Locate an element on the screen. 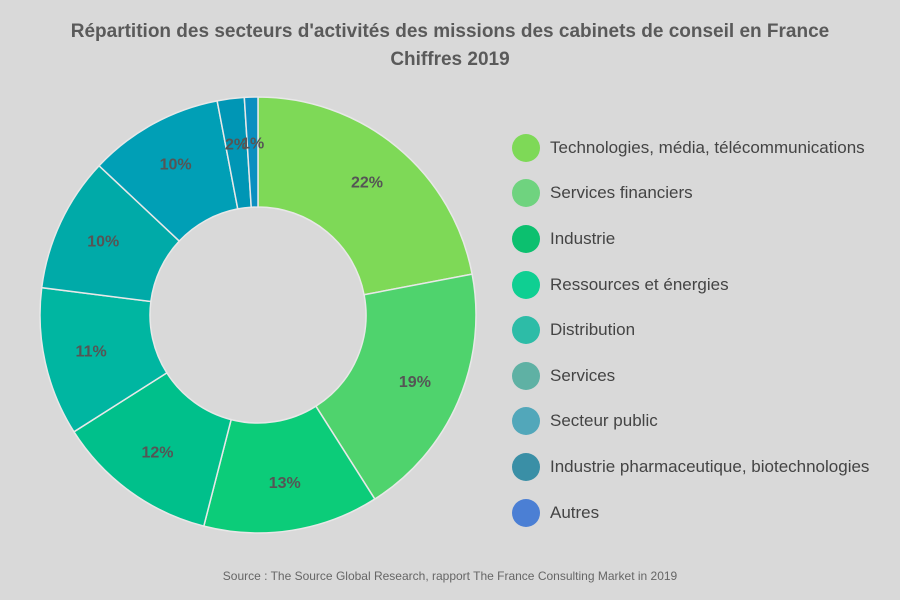 The width and height of the screenshot is (900, 600). legend-item: Autres is located at coordinates (704, 513).